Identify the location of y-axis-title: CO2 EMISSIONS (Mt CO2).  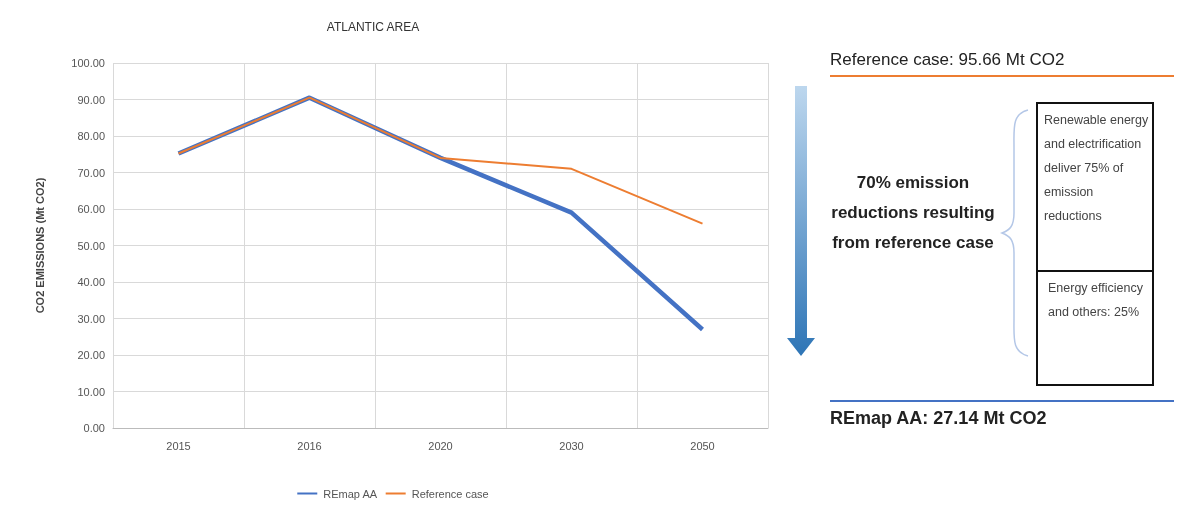
(39, 245).